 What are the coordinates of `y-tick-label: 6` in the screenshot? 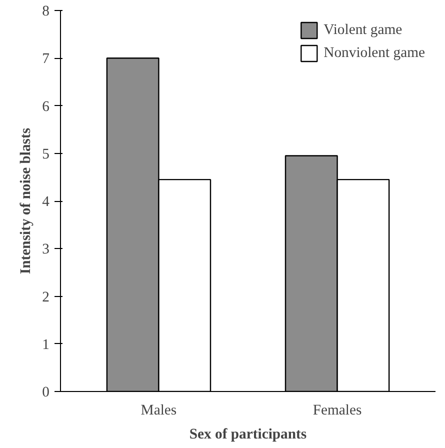 It's located at (46, 106).